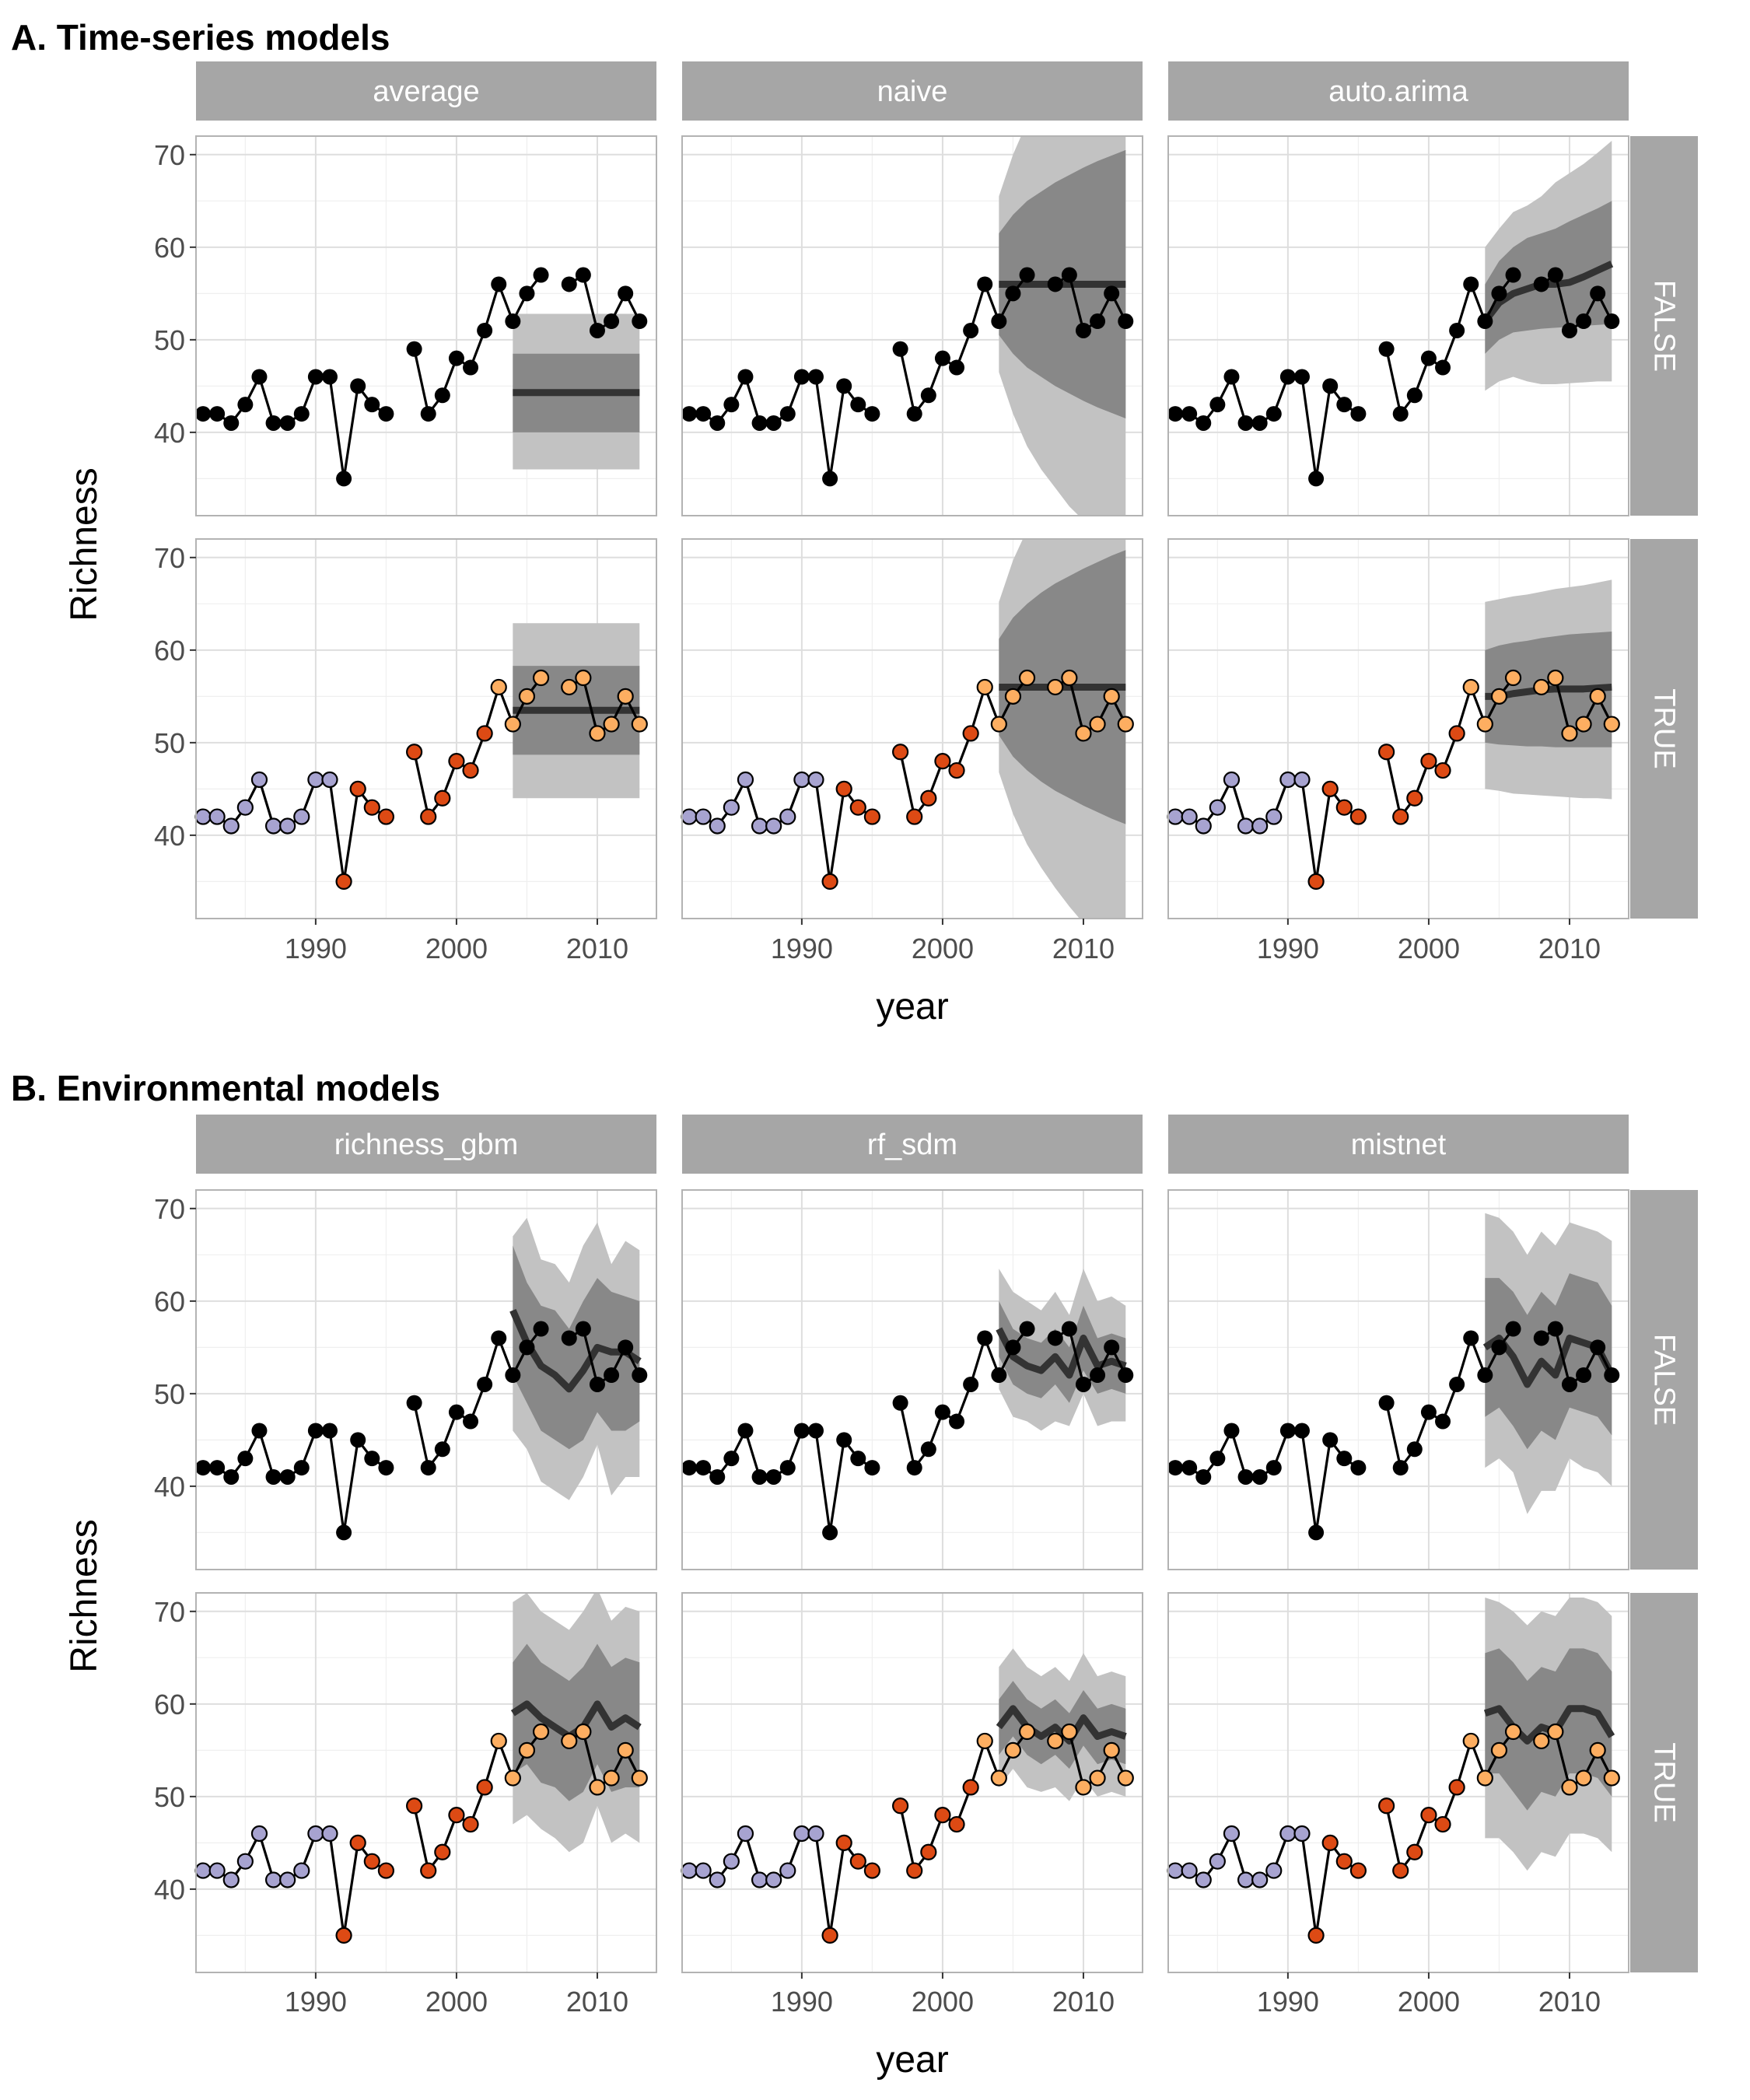 The width and height of the screenshot is (1750, 2100). Describe the element at coordinates (426, 326) in the screenshot. I see `panel-border` at that location.